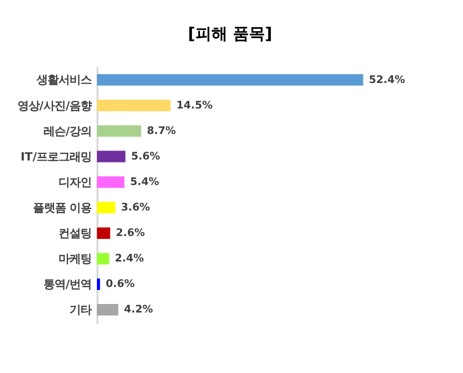  Describe the element at coordinates (230, 33) in the screenshot. I see `chart-title: [피해 품목]` at that location.